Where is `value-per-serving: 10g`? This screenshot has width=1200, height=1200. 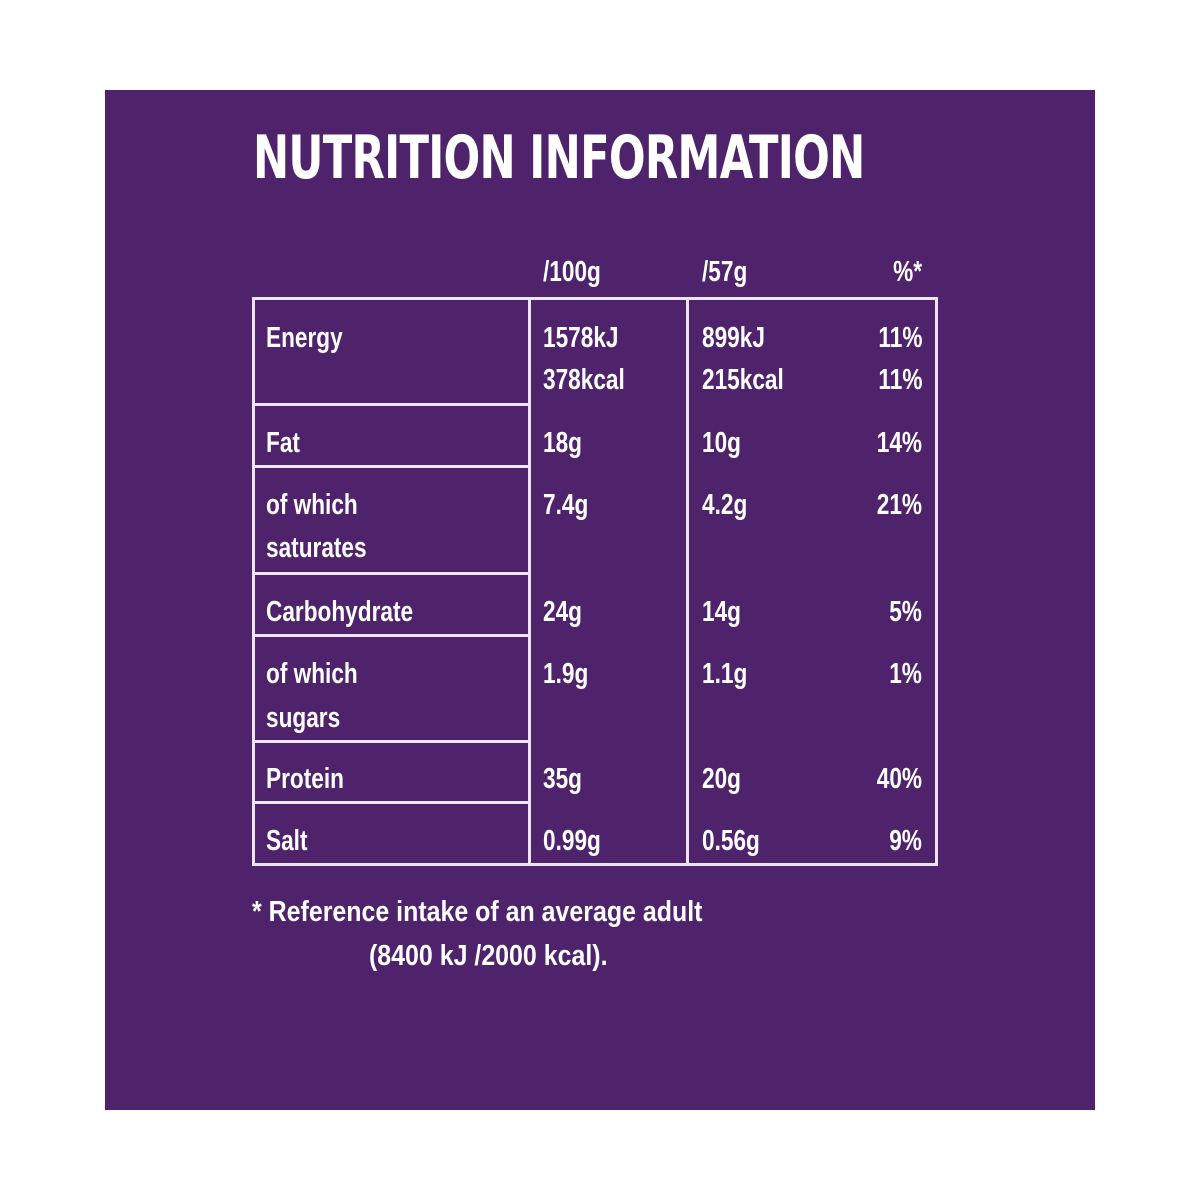
value-per-serving: 10g is located at coordinates (721, 443).